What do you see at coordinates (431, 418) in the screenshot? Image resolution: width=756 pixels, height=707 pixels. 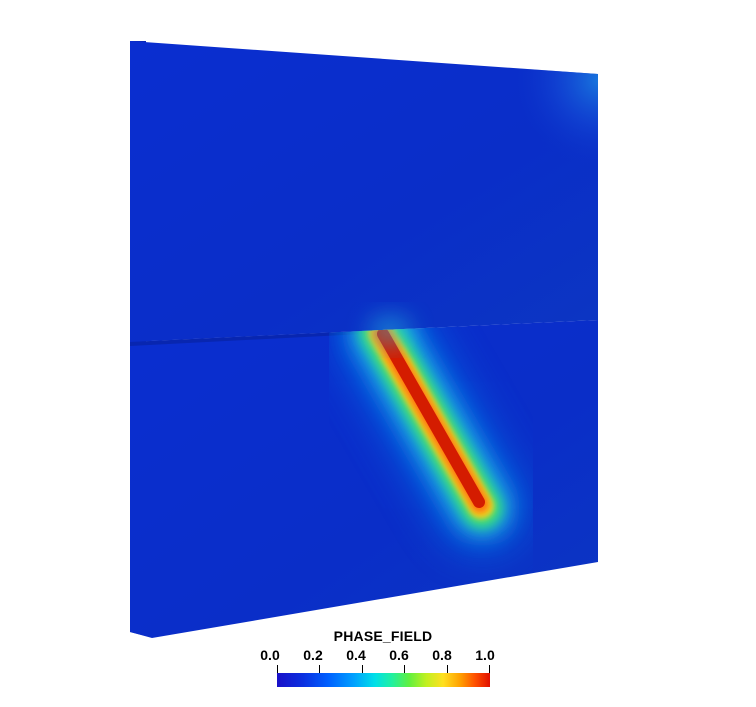 I see `crack-core` at bounding box center [431, 418].